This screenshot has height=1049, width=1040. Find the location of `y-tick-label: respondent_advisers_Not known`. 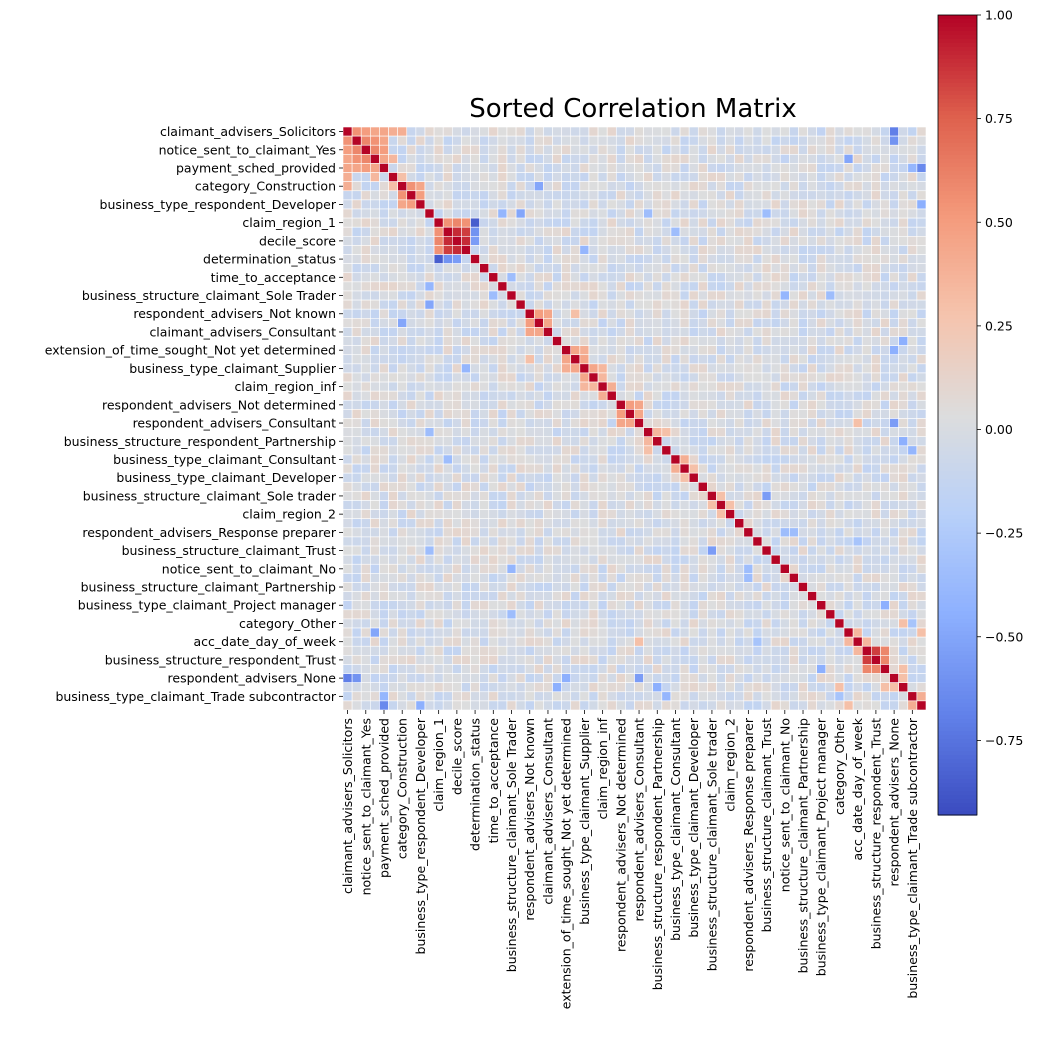

y-tick-label: respondent_advisers_Not known is located at coordinates (234, 313).